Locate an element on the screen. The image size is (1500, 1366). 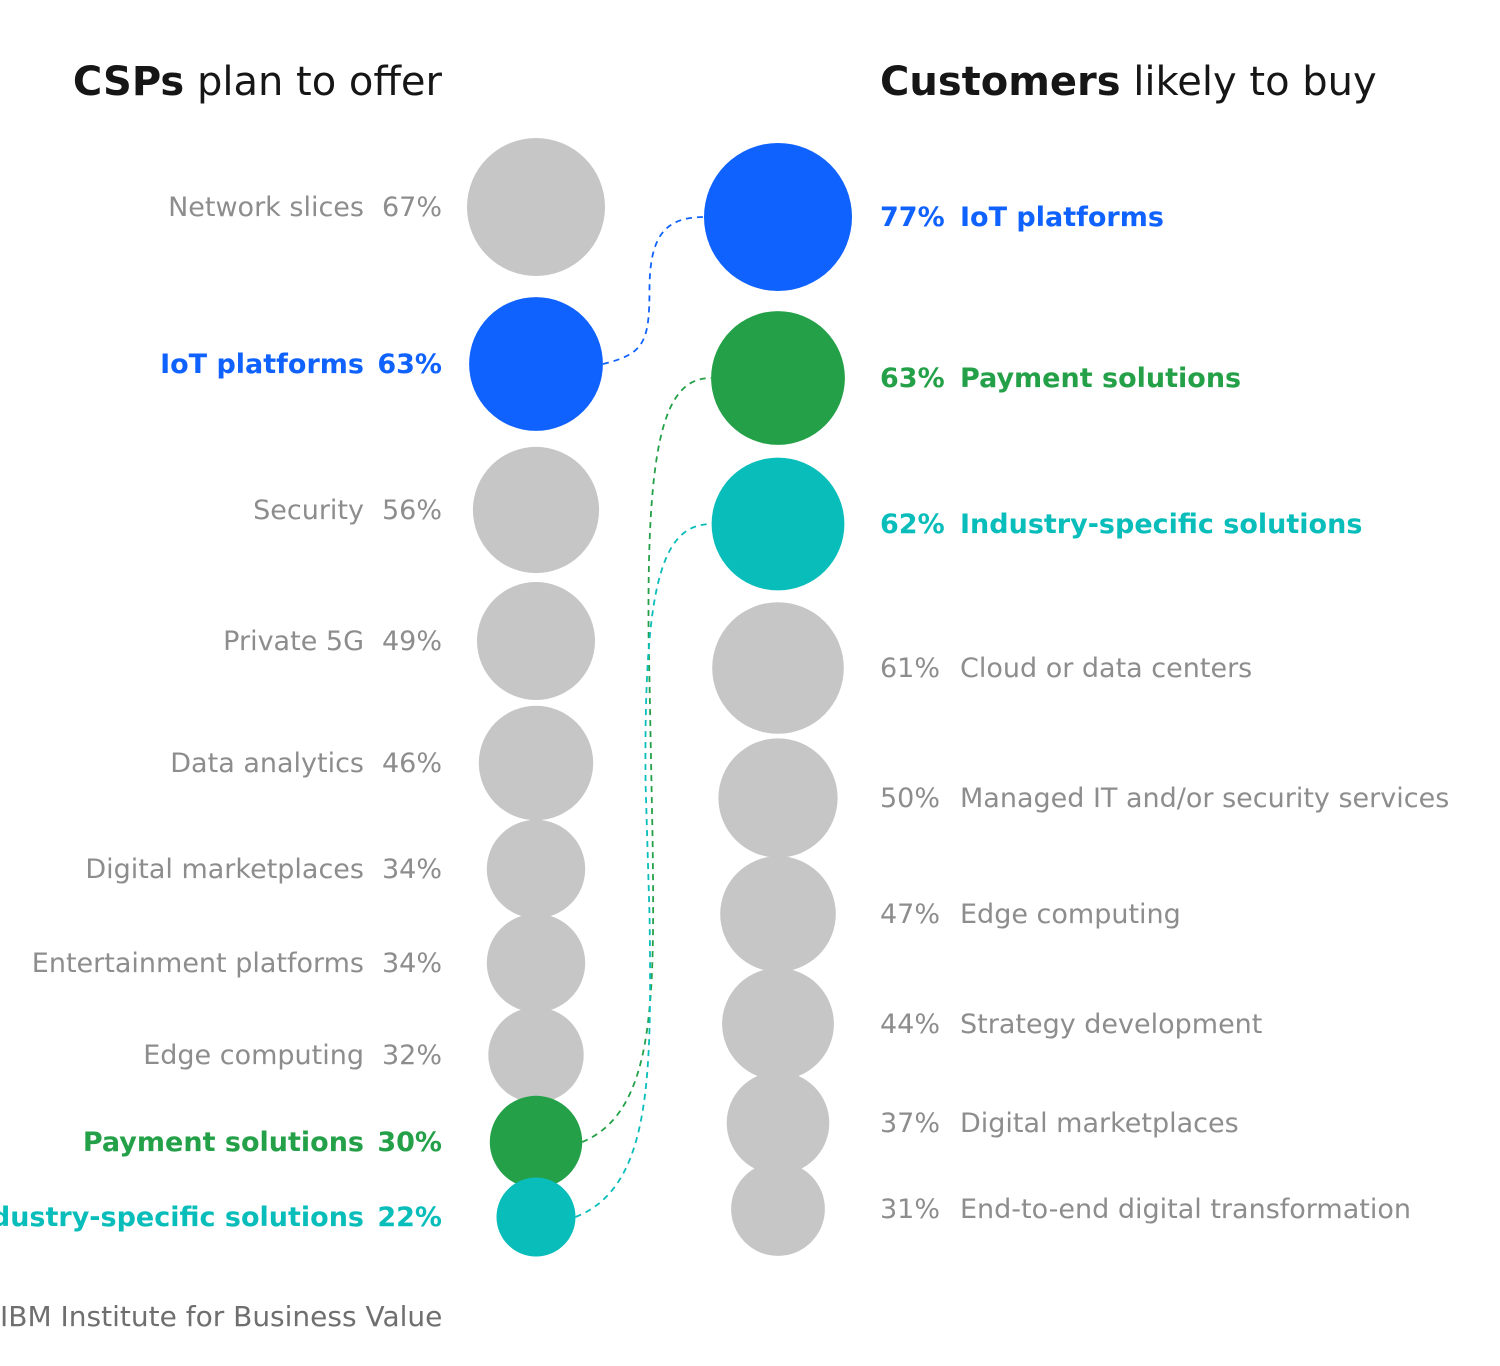
left-bubble-industry-specific-solutions is located at coordinates (536, 1217).